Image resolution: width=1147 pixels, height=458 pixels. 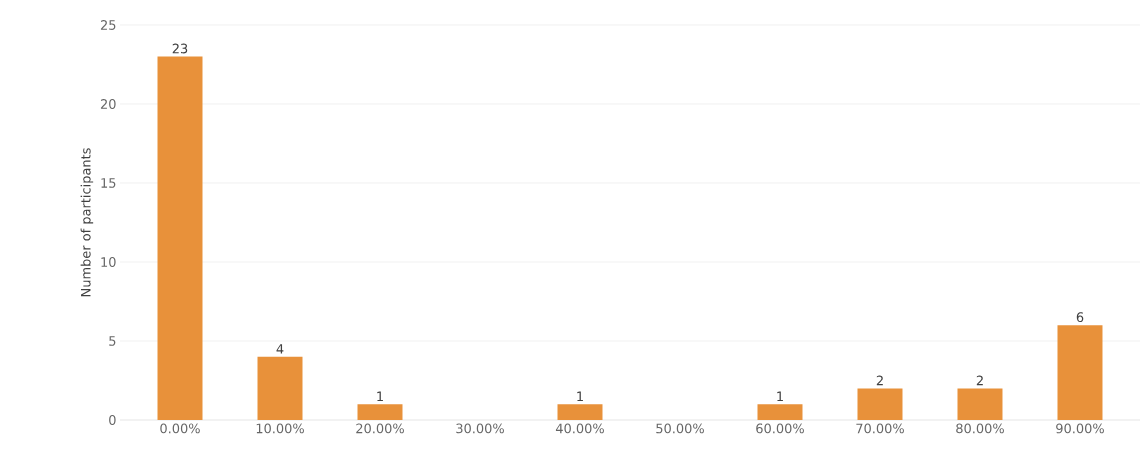 What do you see at coordinates (980, 428) in the screenshot?
I see `x-tick-label: 80.00%` at bounding box center [980, 428].